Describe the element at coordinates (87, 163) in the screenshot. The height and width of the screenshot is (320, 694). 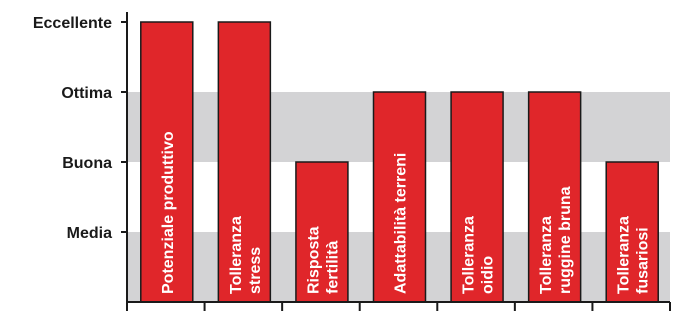
I see `y-tick-label-buona: Buona` at that location.